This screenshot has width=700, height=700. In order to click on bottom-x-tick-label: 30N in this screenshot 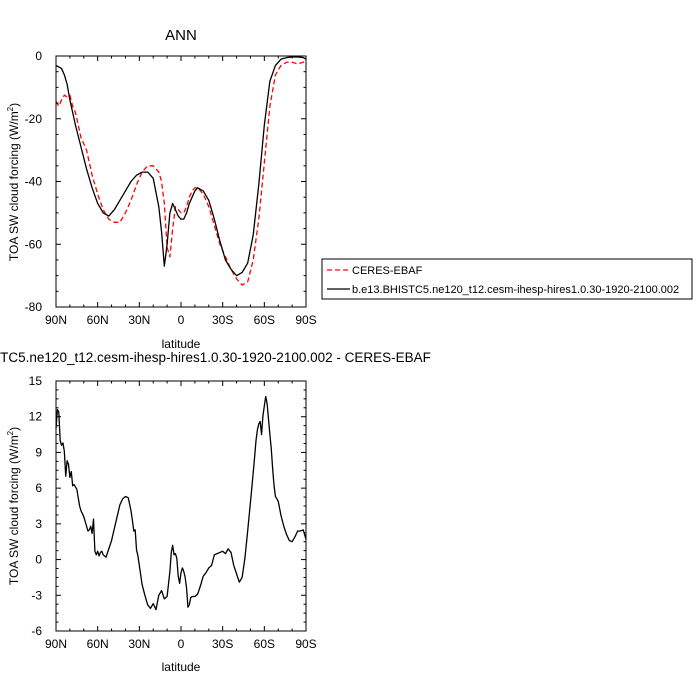, I will do `click(139, 644)`.